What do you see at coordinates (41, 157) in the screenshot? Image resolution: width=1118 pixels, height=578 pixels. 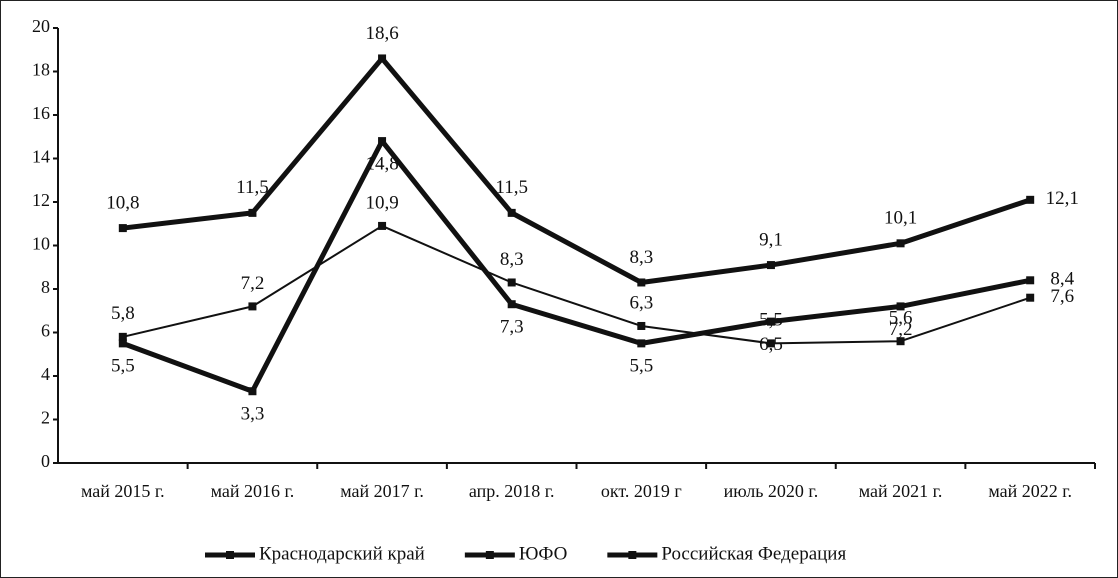 I see `y-tick-label: 14` at bounding box center [41, 157].